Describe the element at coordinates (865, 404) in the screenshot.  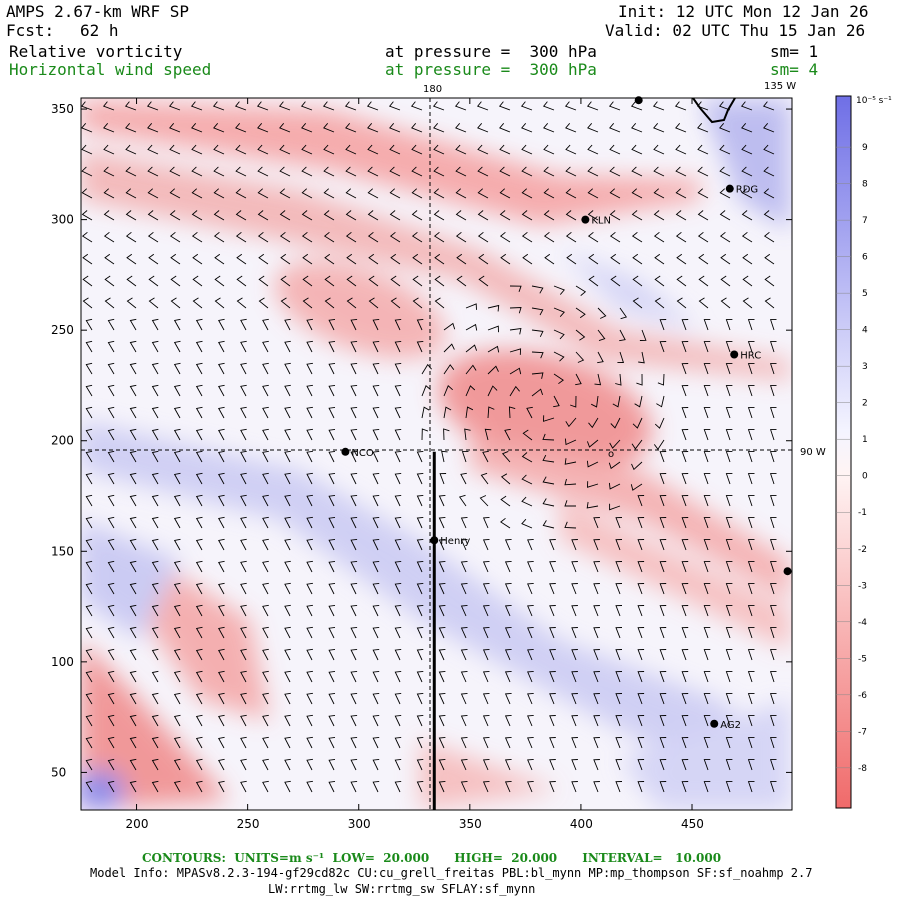
I see `colorbar-label: 2` at that location.